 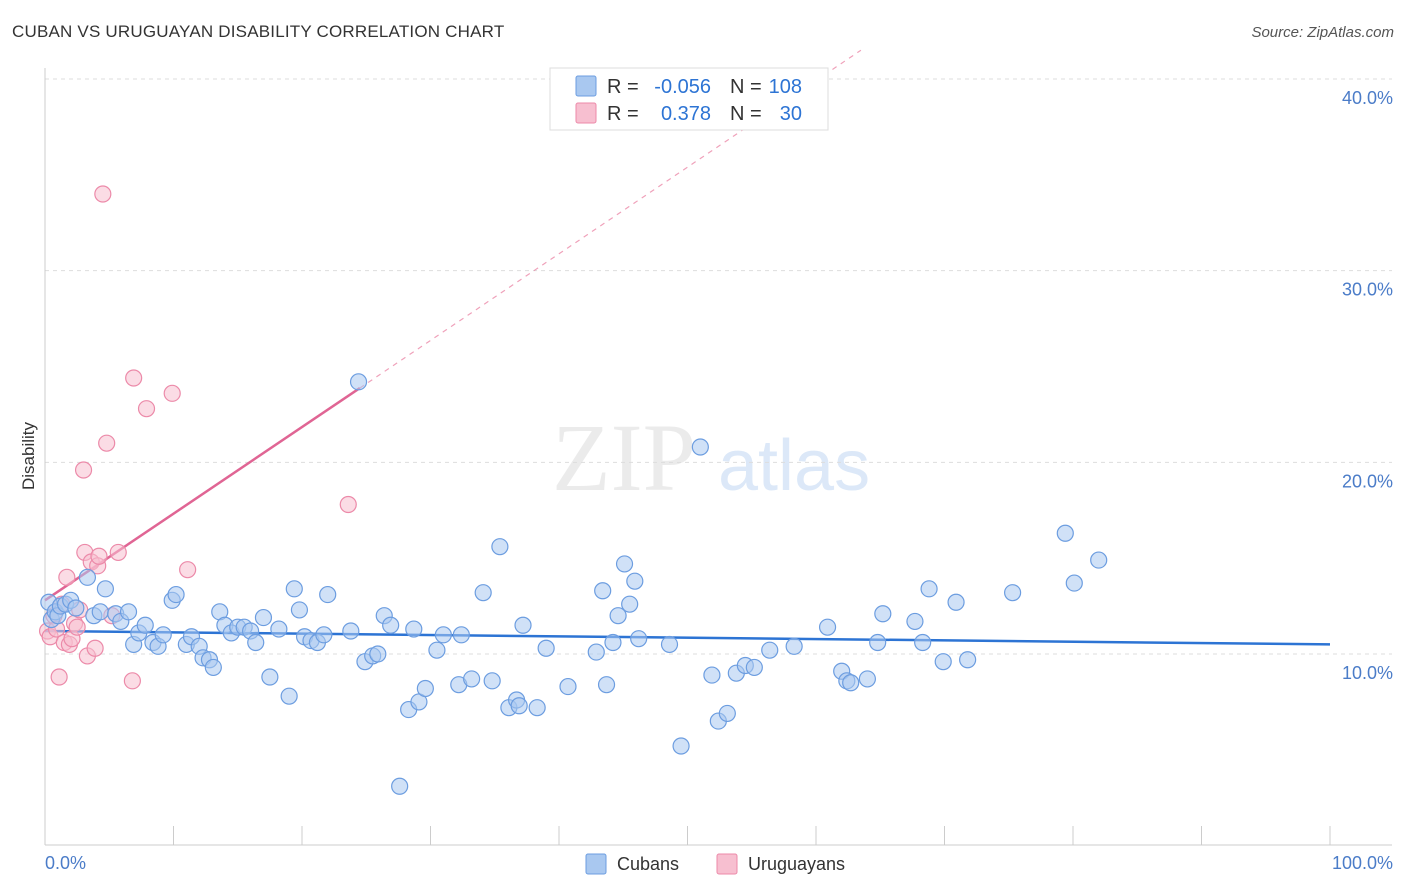 What do you see at coordinates (686, 114) in the screenshot?
I see `legend-r-value-uruguayans: 0.378` at bounding box center [686, 114].